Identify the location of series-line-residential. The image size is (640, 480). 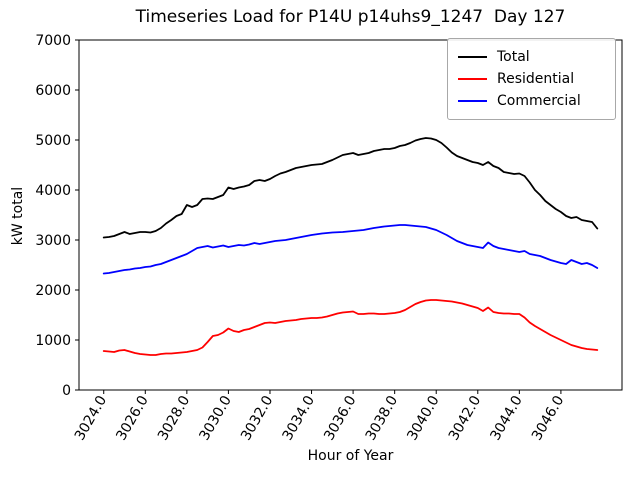
(350, 327).